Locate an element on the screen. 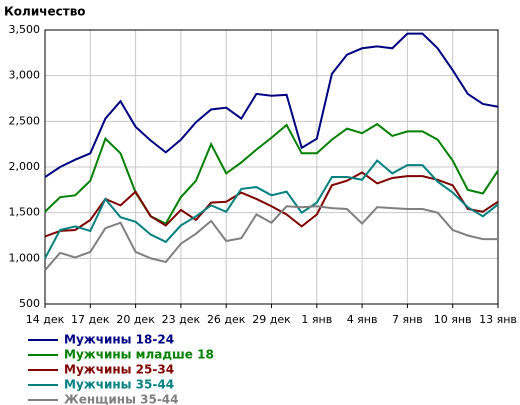  legend-label: Женщины 35-44 is located at coordinates (121, 399).